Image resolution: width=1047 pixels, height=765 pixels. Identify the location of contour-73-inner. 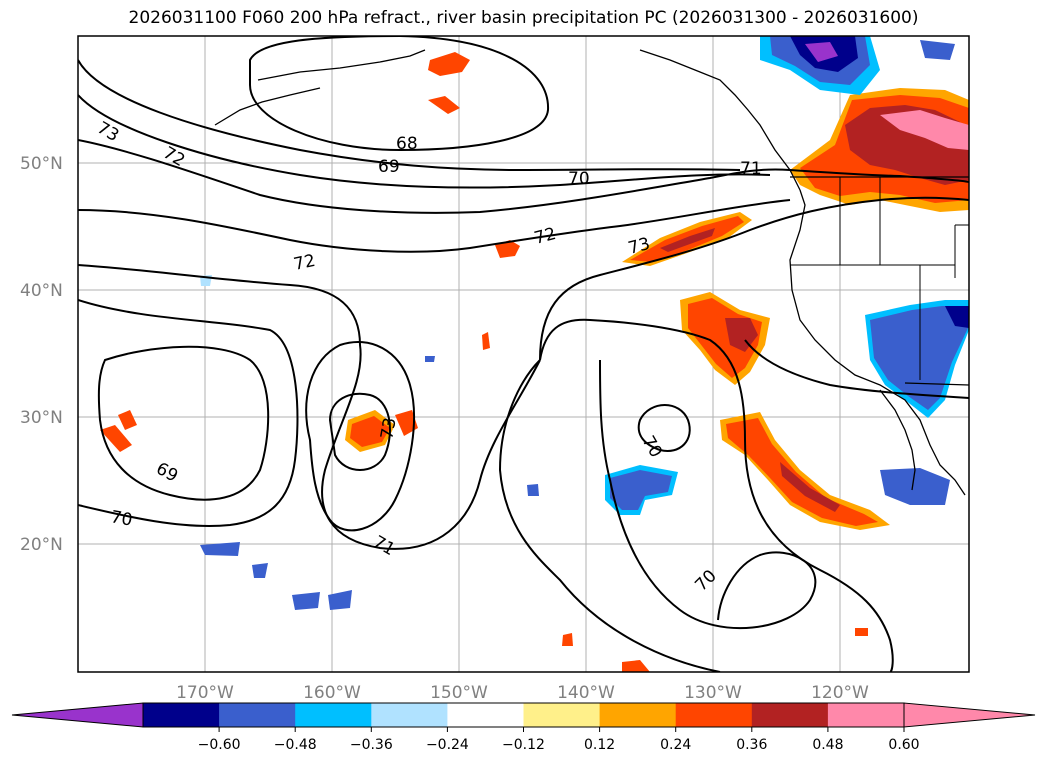
(359, 431).